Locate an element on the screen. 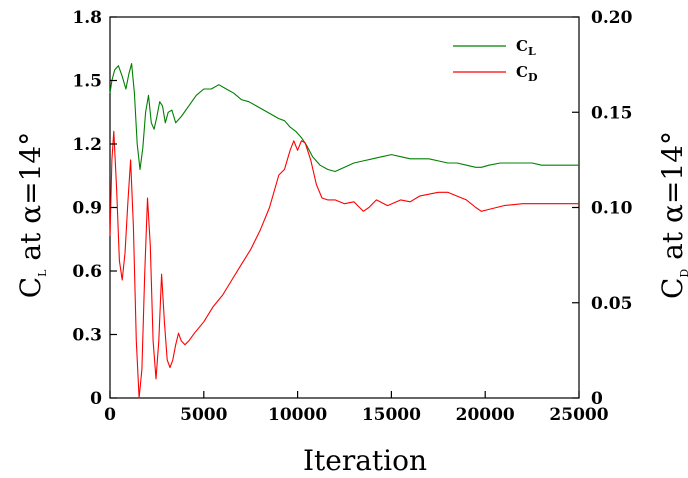 The image size is (688, 478). legend-label-cl: CL is located at coordinates (526, 47).